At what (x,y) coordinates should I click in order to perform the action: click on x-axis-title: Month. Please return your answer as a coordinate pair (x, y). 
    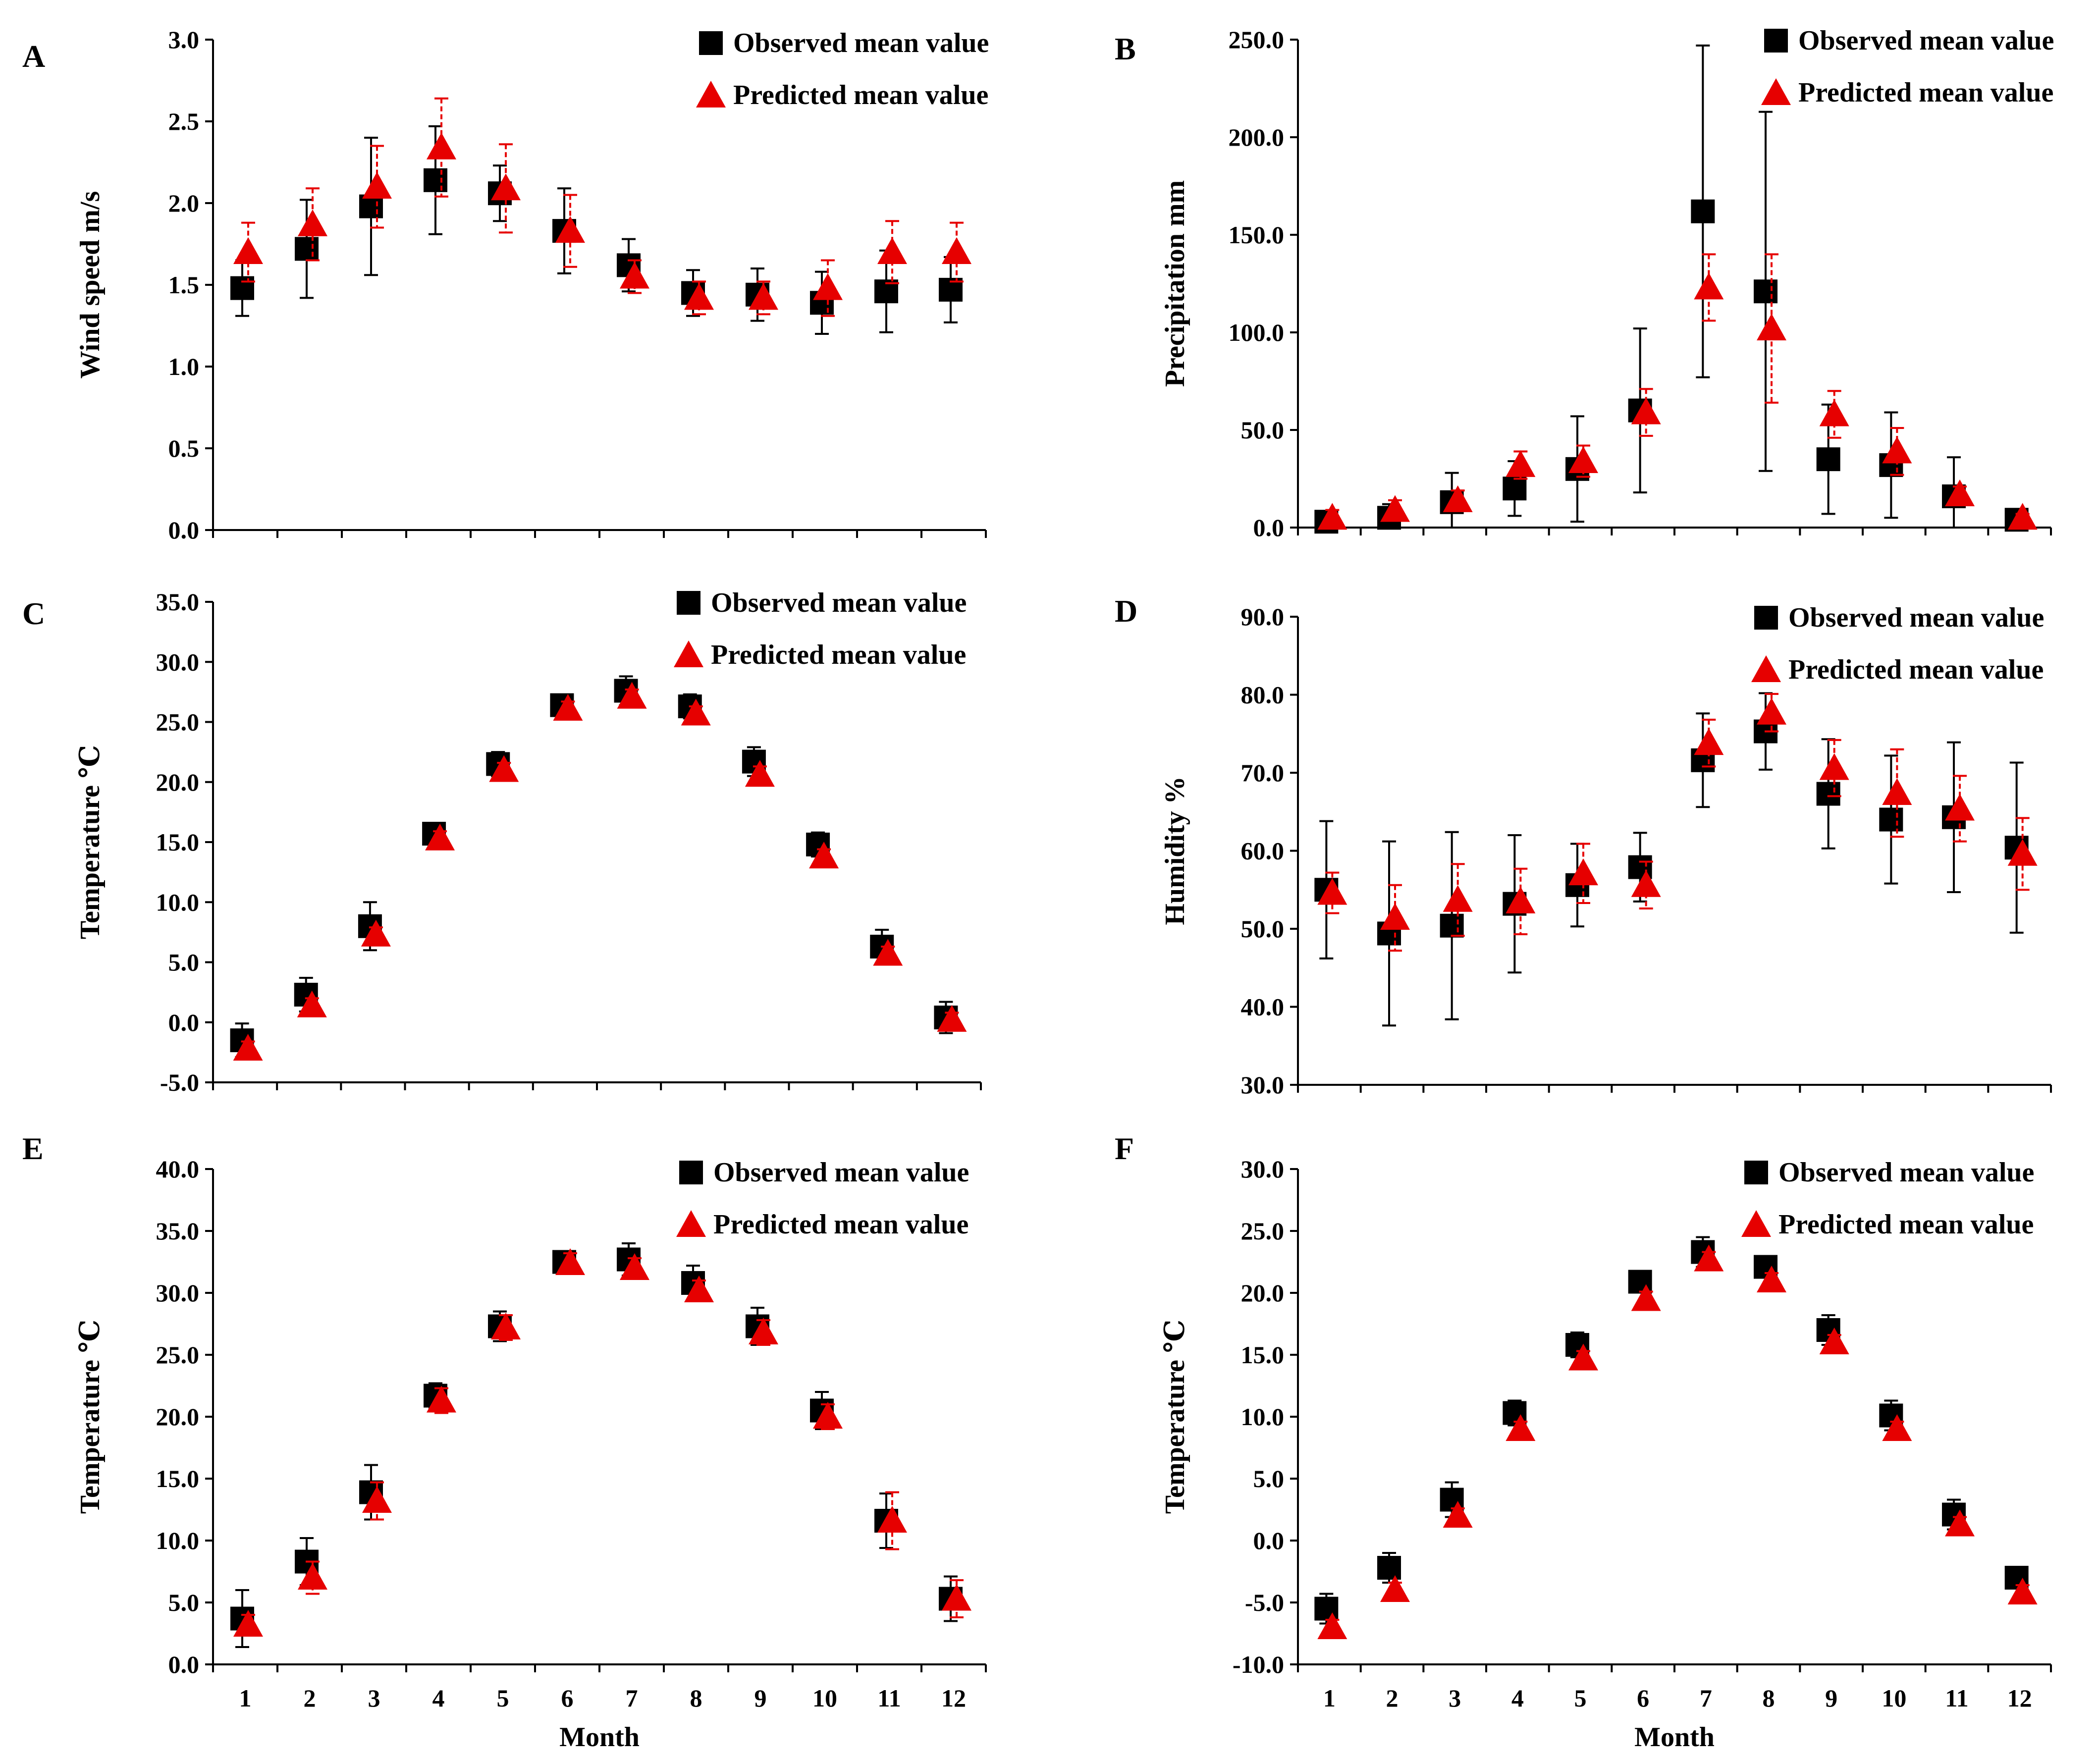
    Looking at the image, I should click on (599, 1738).